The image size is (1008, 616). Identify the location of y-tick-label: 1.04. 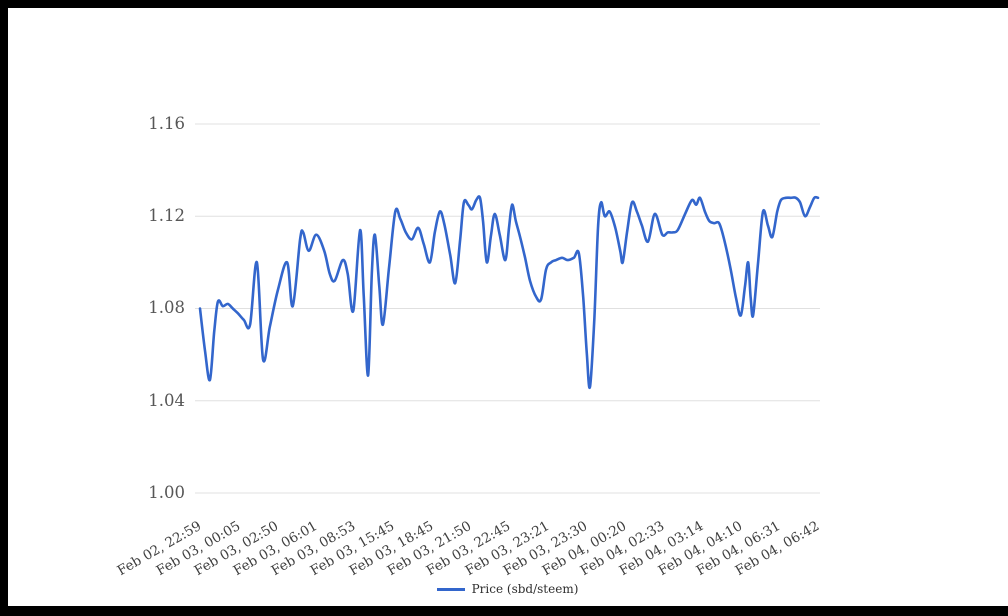
(166, 400).